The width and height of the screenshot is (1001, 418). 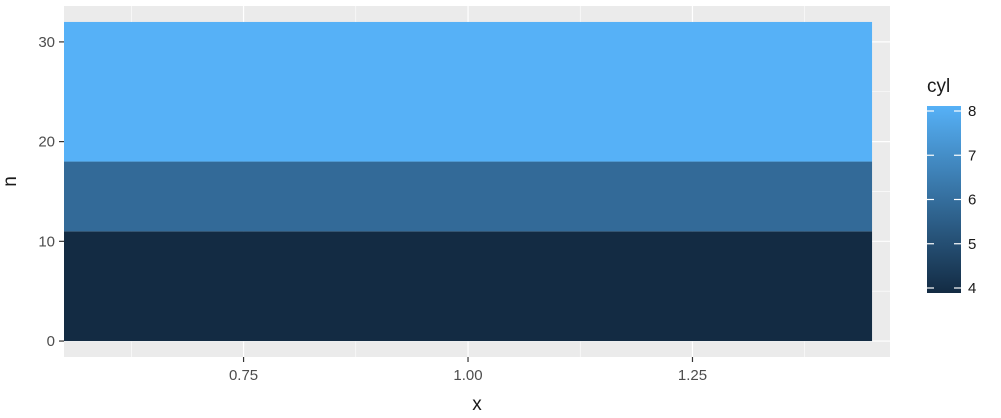 I want to click on y-tick-label: 20, so click(x=46, y=142).